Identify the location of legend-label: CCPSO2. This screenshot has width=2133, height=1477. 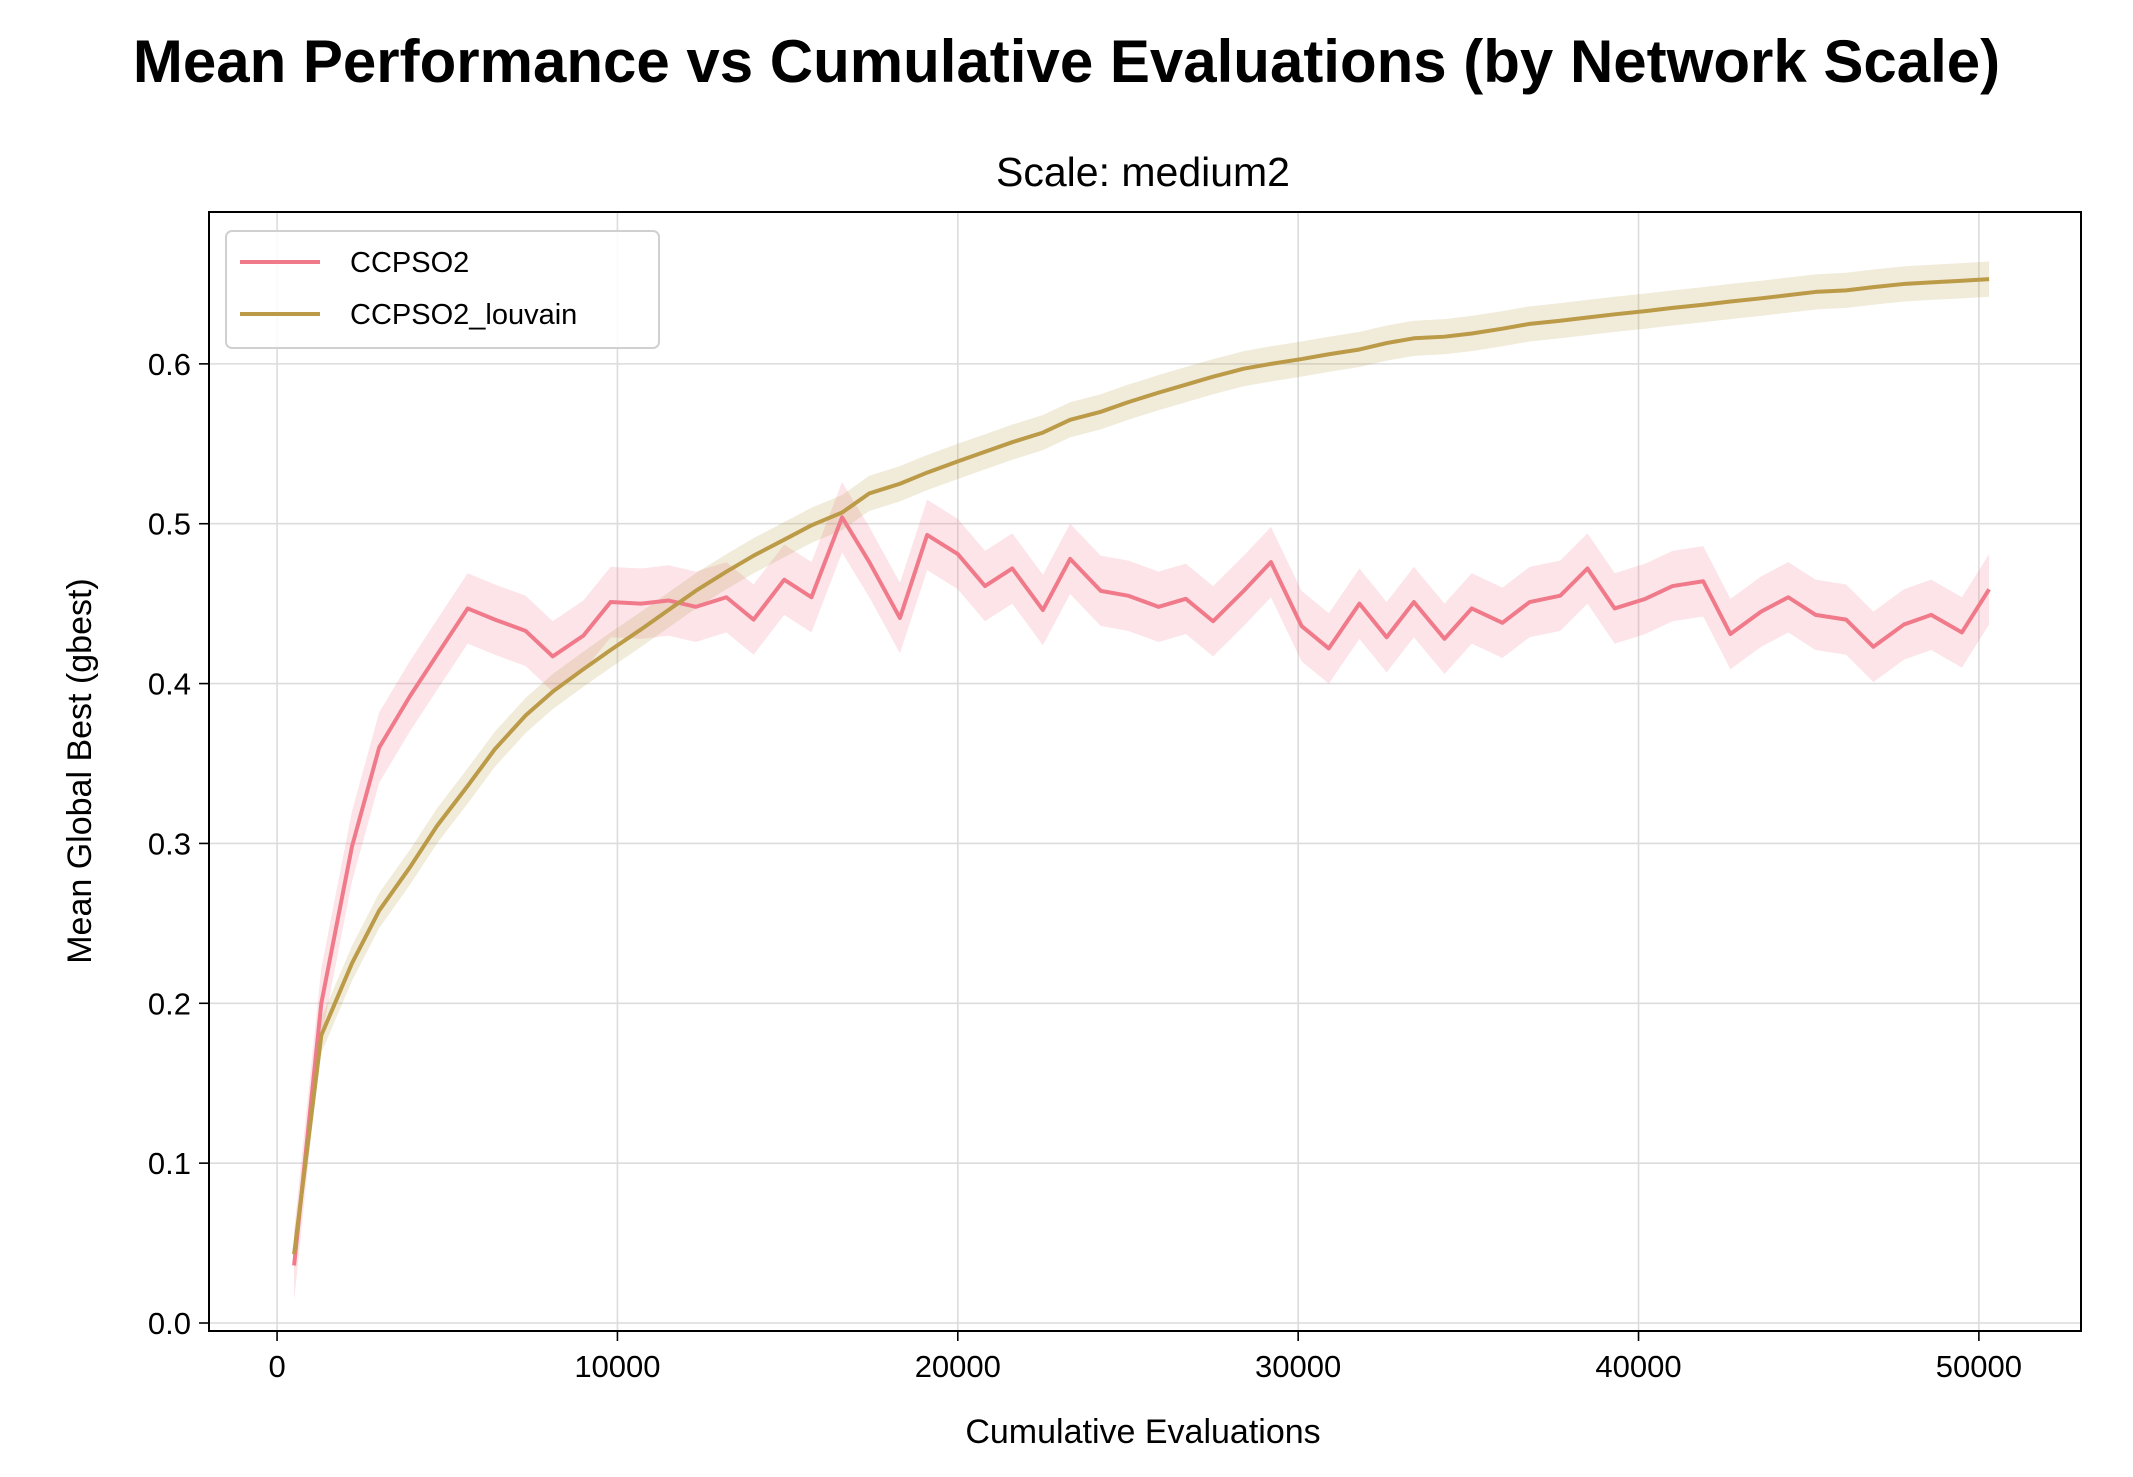
(409, 263).